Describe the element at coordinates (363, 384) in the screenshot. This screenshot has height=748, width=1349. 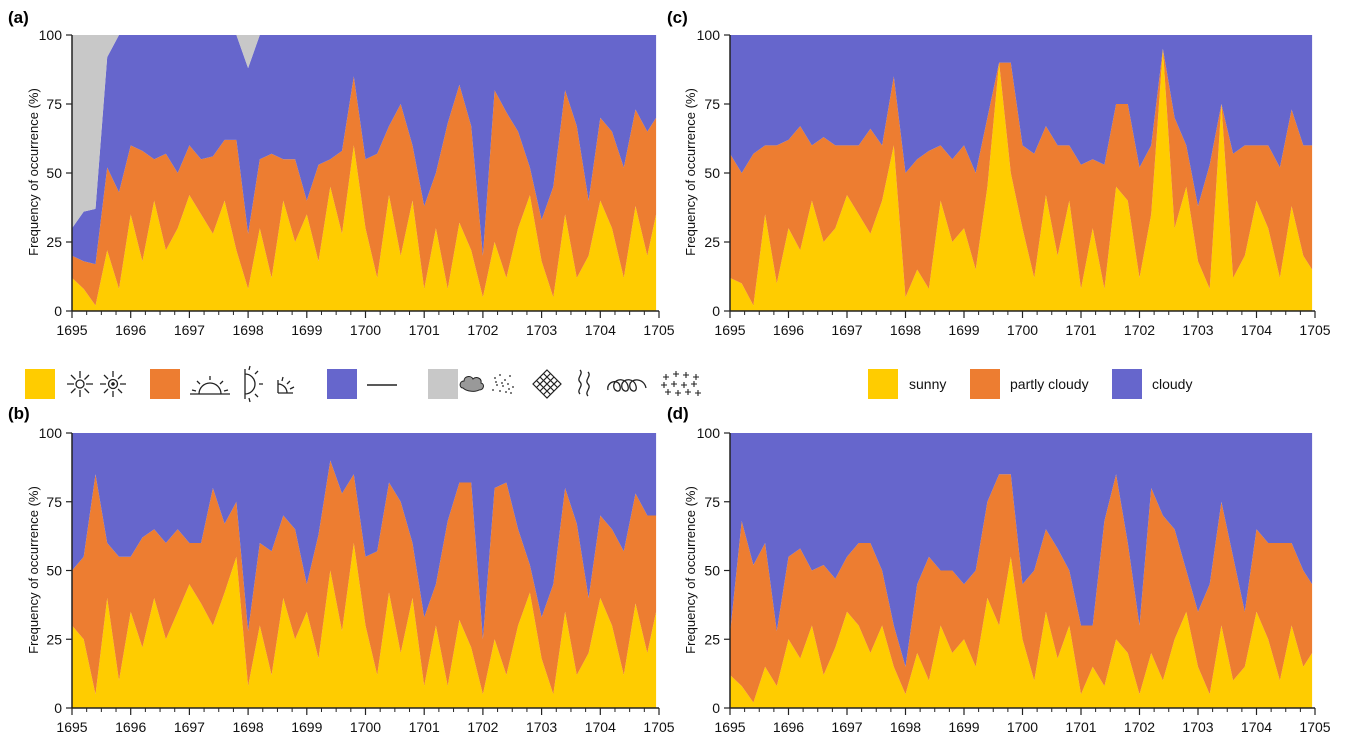
I see `legend-symbols` at that location.